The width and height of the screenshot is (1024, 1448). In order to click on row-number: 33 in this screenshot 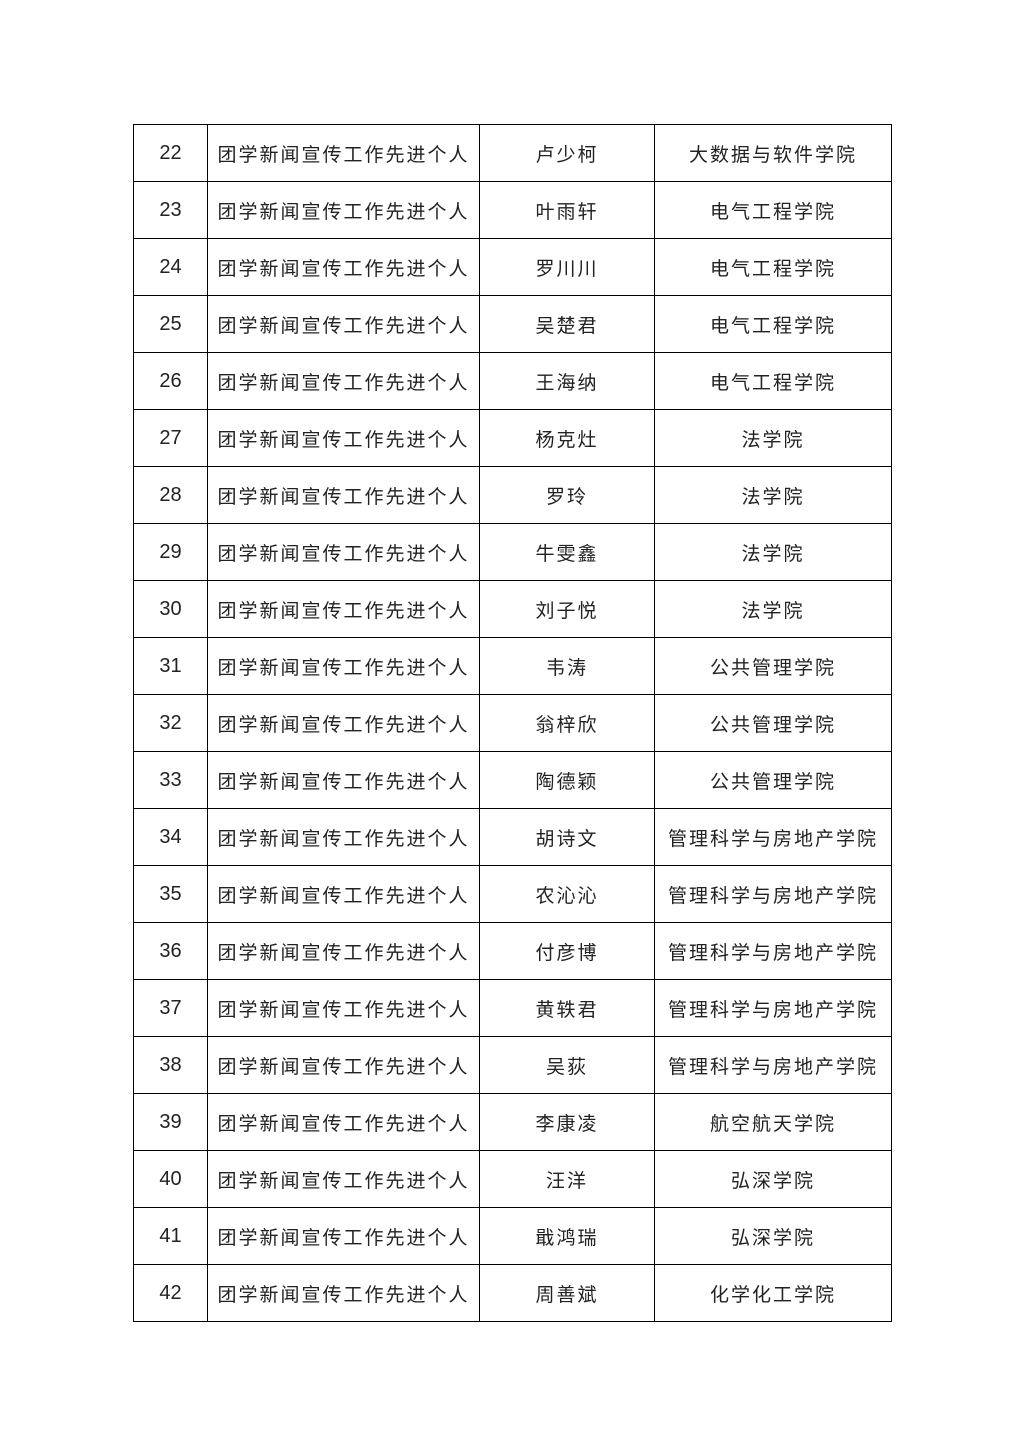, I will do `click(170, 780)`.